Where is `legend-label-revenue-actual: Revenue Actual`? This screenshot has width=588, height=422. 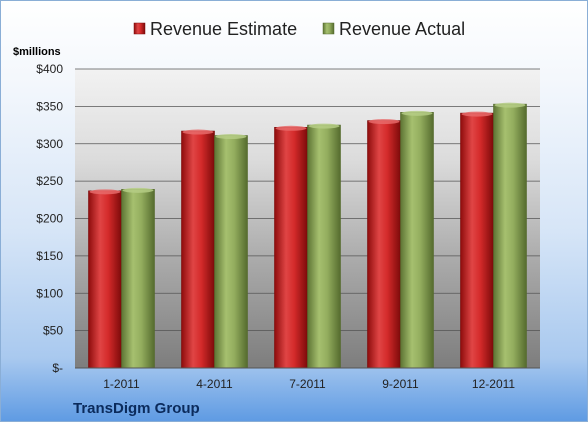
legend-label-revenue-actual: Revenue Actual is located at coordinates (402, 29).